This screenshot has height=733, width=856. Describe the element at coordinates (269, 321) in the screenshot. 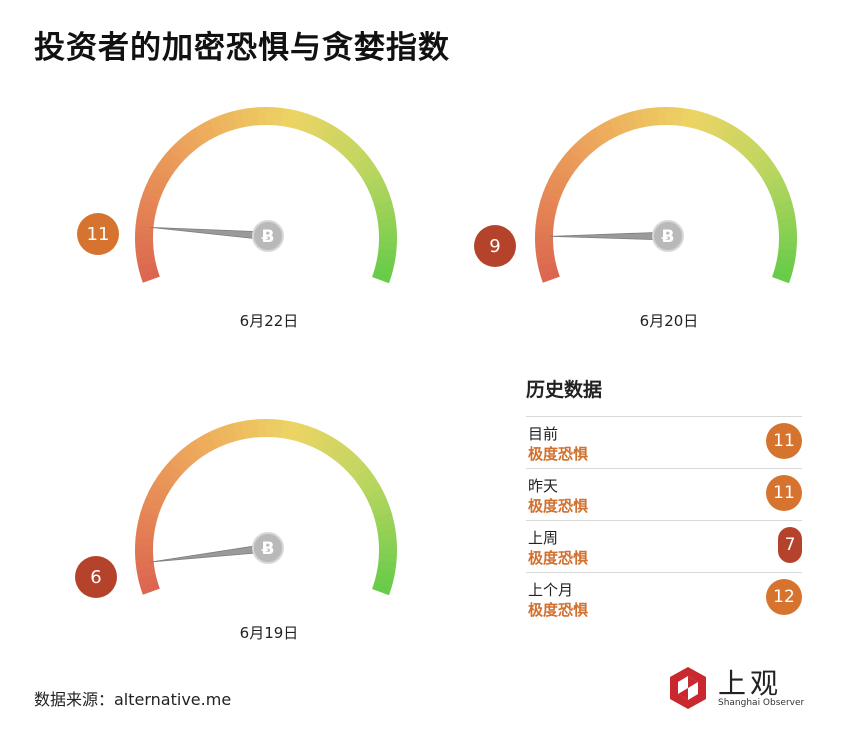

I see `gauge-date: 6月22日` at that location.